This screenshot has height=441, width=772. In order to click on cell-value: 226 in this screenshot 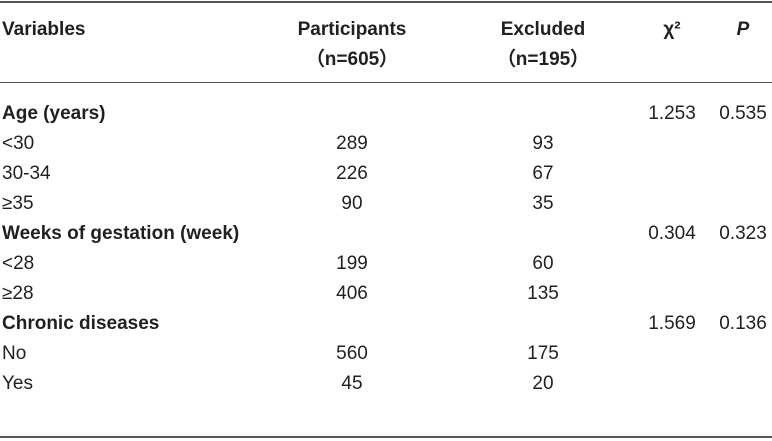, I will do `click(352, 173)`.